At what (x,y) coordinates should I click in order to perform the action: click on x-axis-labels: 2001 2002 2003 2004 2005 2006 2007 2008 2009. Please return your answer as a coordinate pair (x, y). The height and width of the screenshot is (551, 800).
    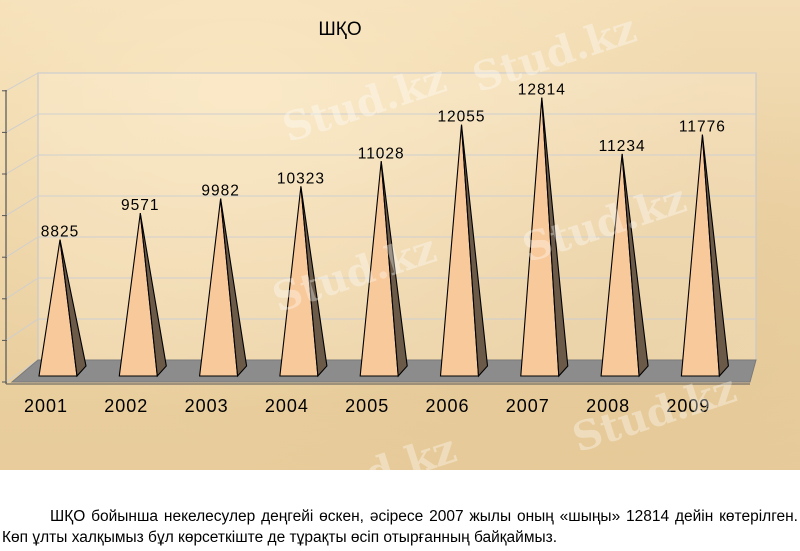
    Looking at the image, I should click on (367, 406).